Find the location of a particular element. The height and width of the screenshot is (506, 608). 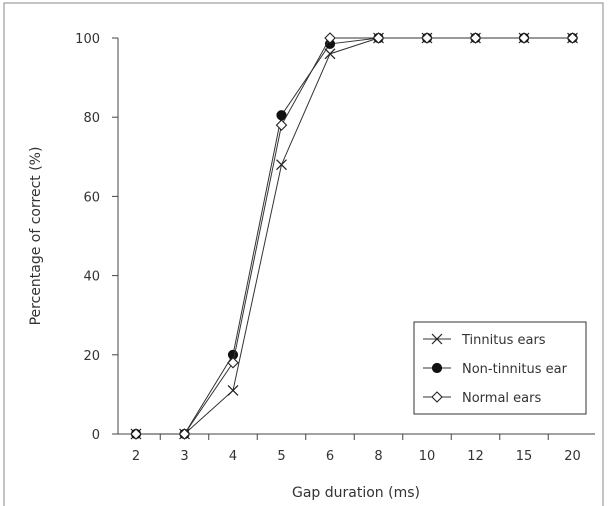

y-tick-label: 0 is located at coordinates (96, 435).